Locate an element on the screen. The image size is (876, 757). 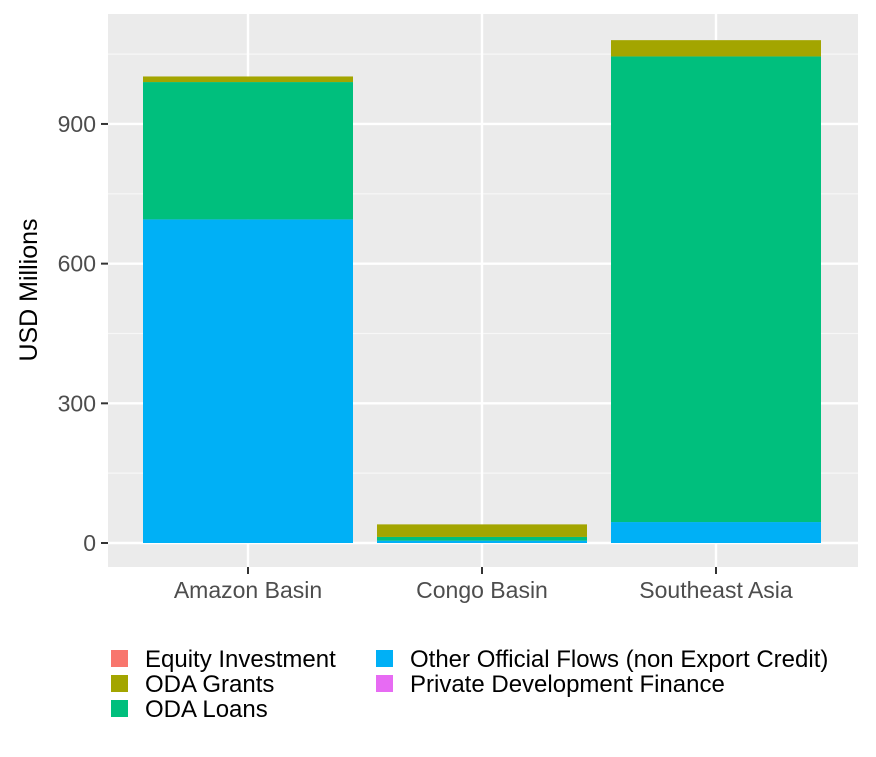
legend-label: ODA Grants is located at coordinates (209, 684).